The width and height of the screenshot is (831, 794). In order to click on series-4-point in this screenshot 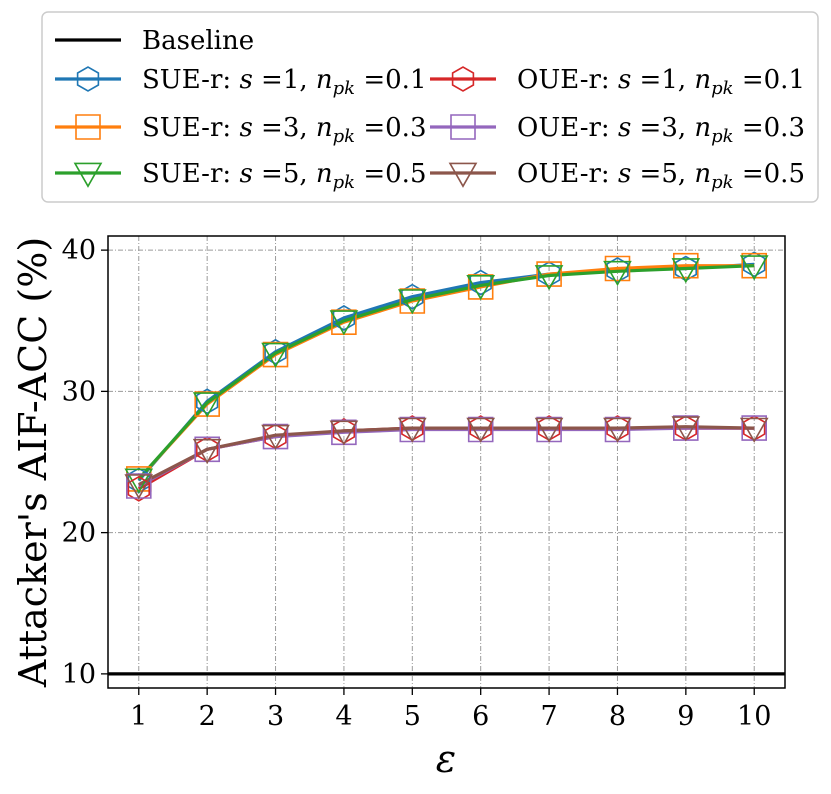, I will do `click(138, 488)`.